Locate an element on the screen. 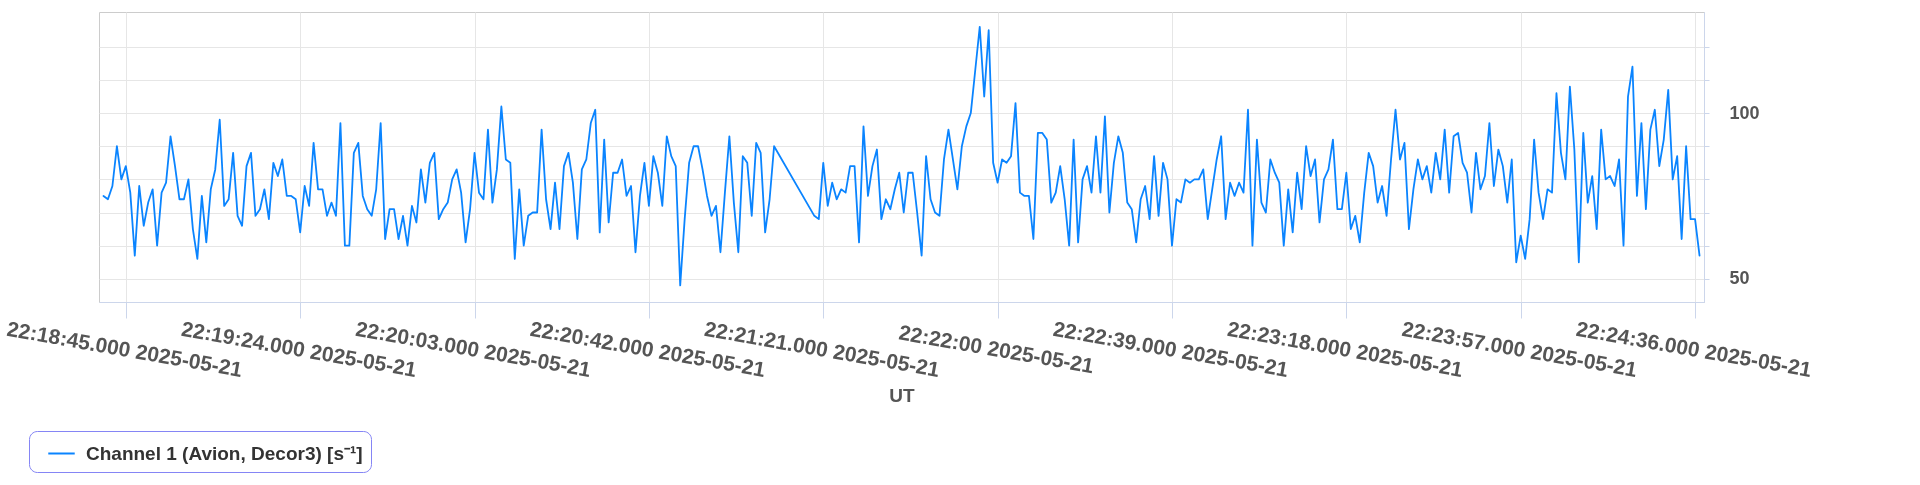 Image resolution: width=1920 pixels, height=485 pixels. y-tick-label: 50 is located at coordinates (1739, 278).